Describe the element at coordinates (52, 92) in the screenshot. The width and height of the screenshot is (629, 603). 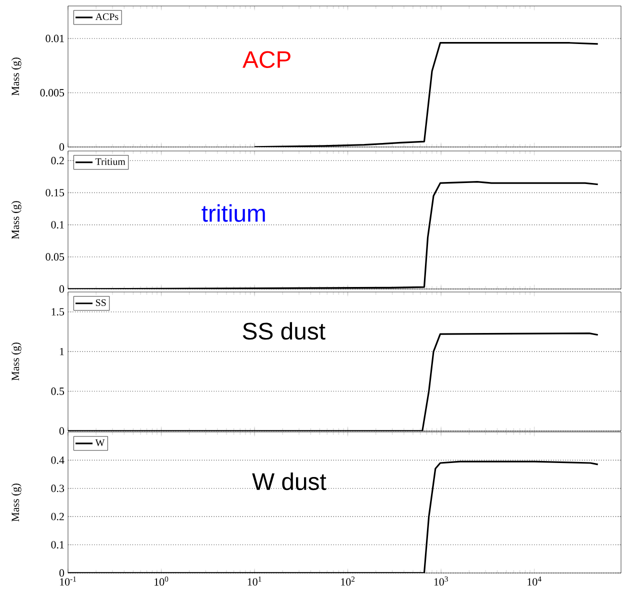
I see `y-tick-label: 0.005` at that location.